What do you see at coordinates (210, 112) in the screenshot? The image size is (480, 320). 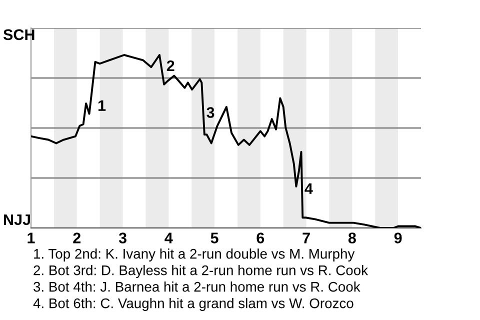 I see `annotation: 3` at bounding box center [210, 112].